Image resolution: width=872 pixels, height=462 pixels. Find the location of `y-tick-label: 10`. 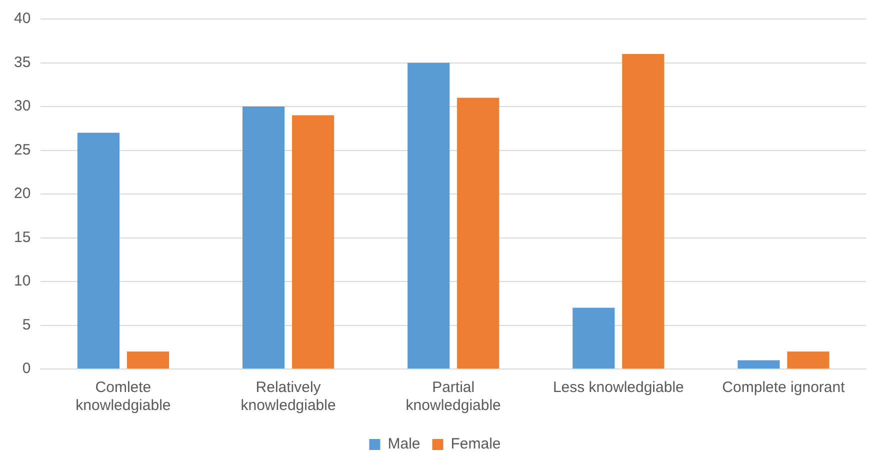

y-tick-label: 10 is located at coordinates (22, 281).